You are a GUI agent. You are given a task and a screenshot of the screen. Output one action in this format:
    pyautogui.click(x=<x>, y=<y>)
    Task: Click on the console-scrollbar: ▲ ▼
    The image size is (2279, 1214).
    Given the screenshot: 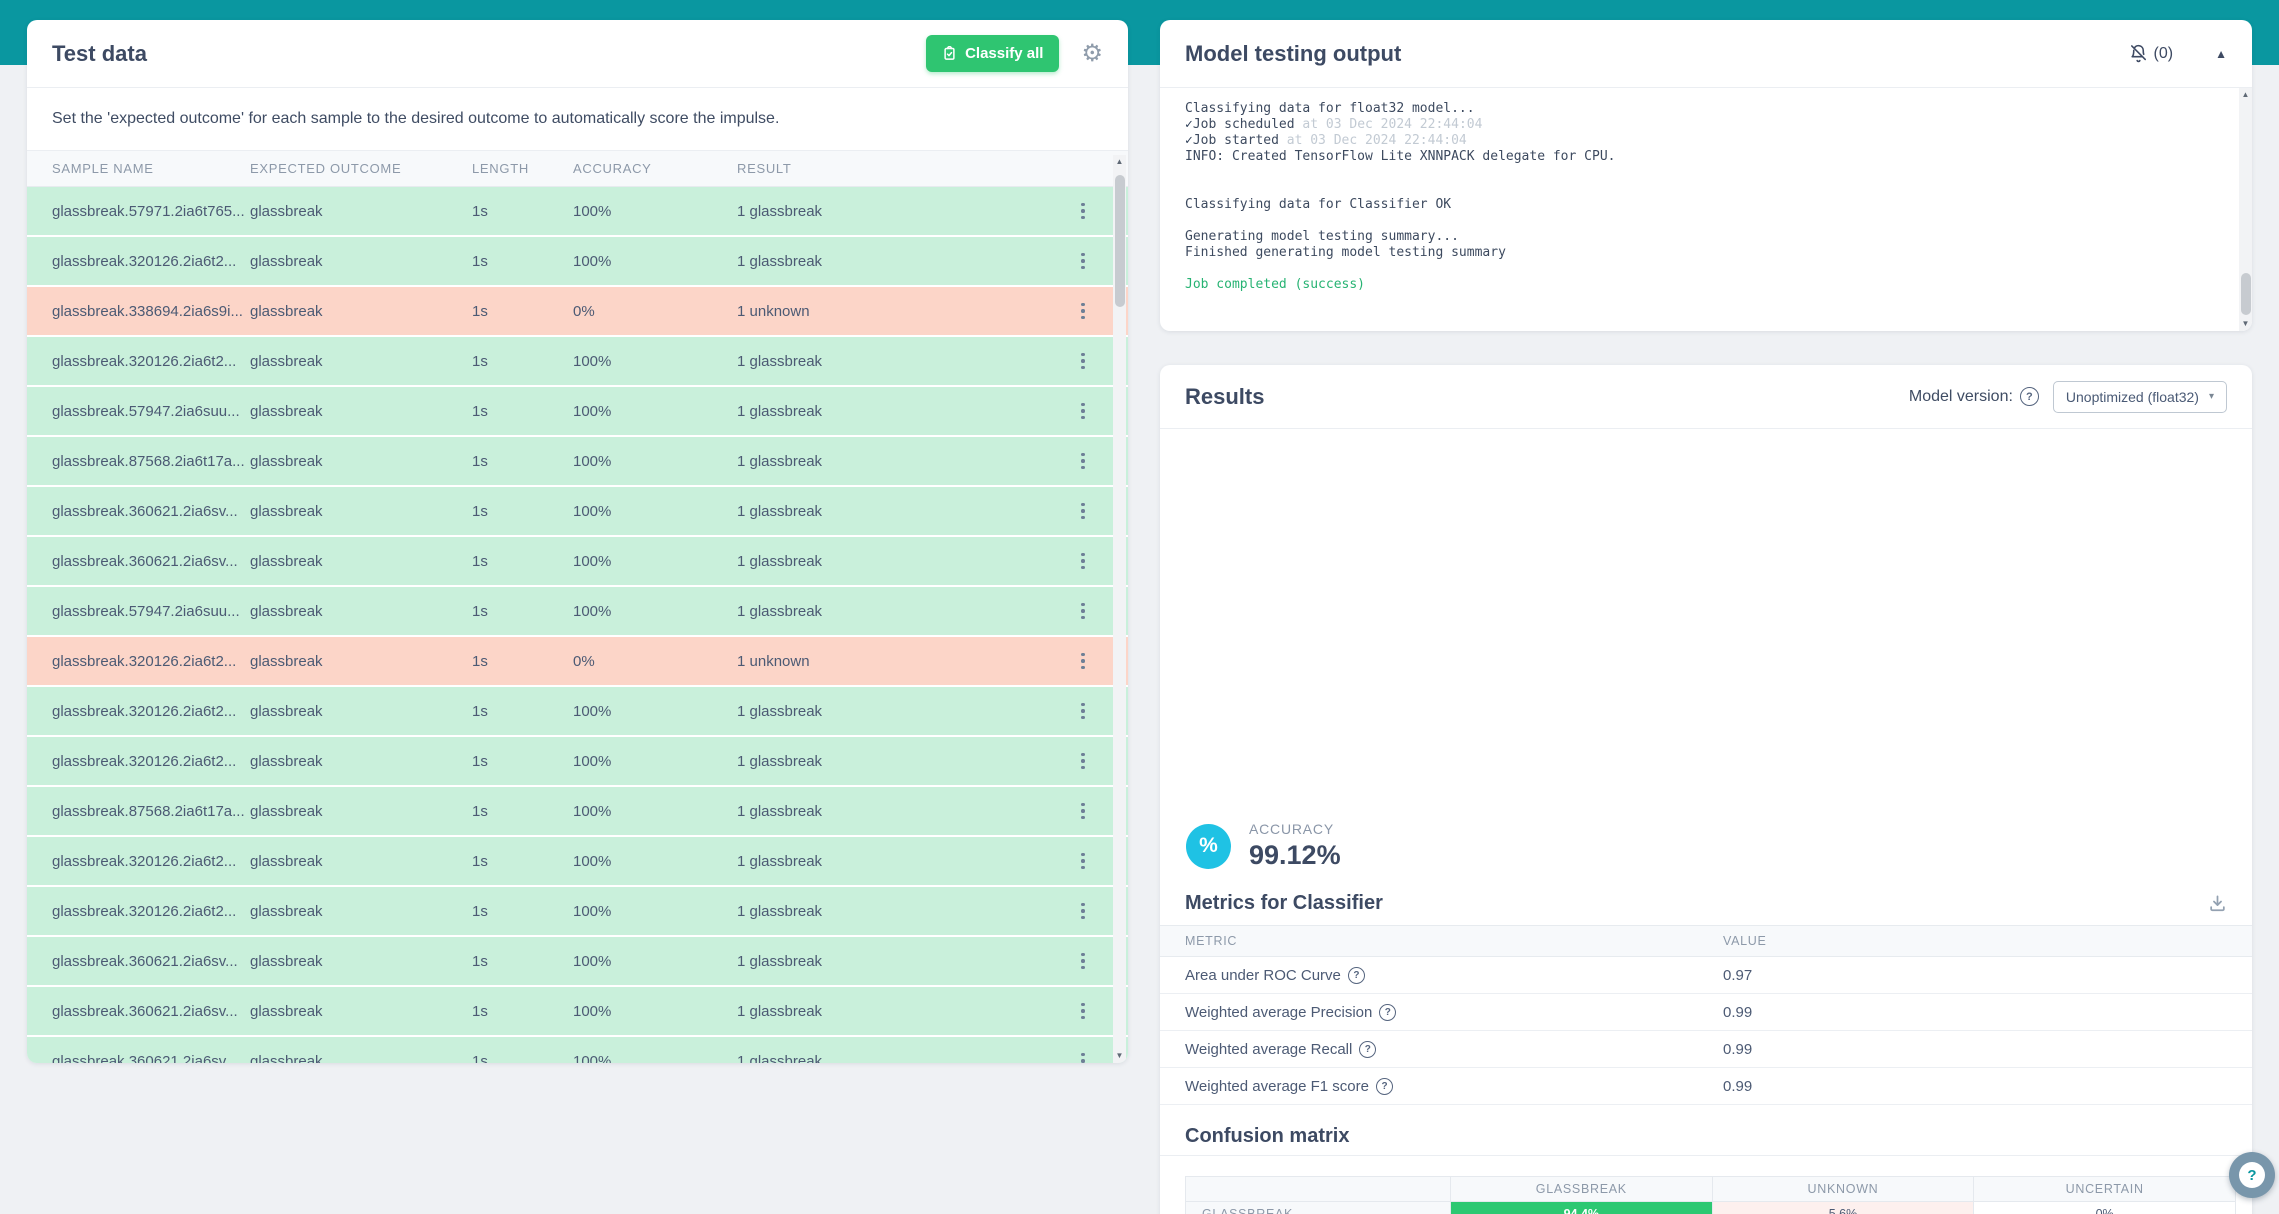 What is the action you would take?
    pyautogui.click(x=2245, y=209)
    